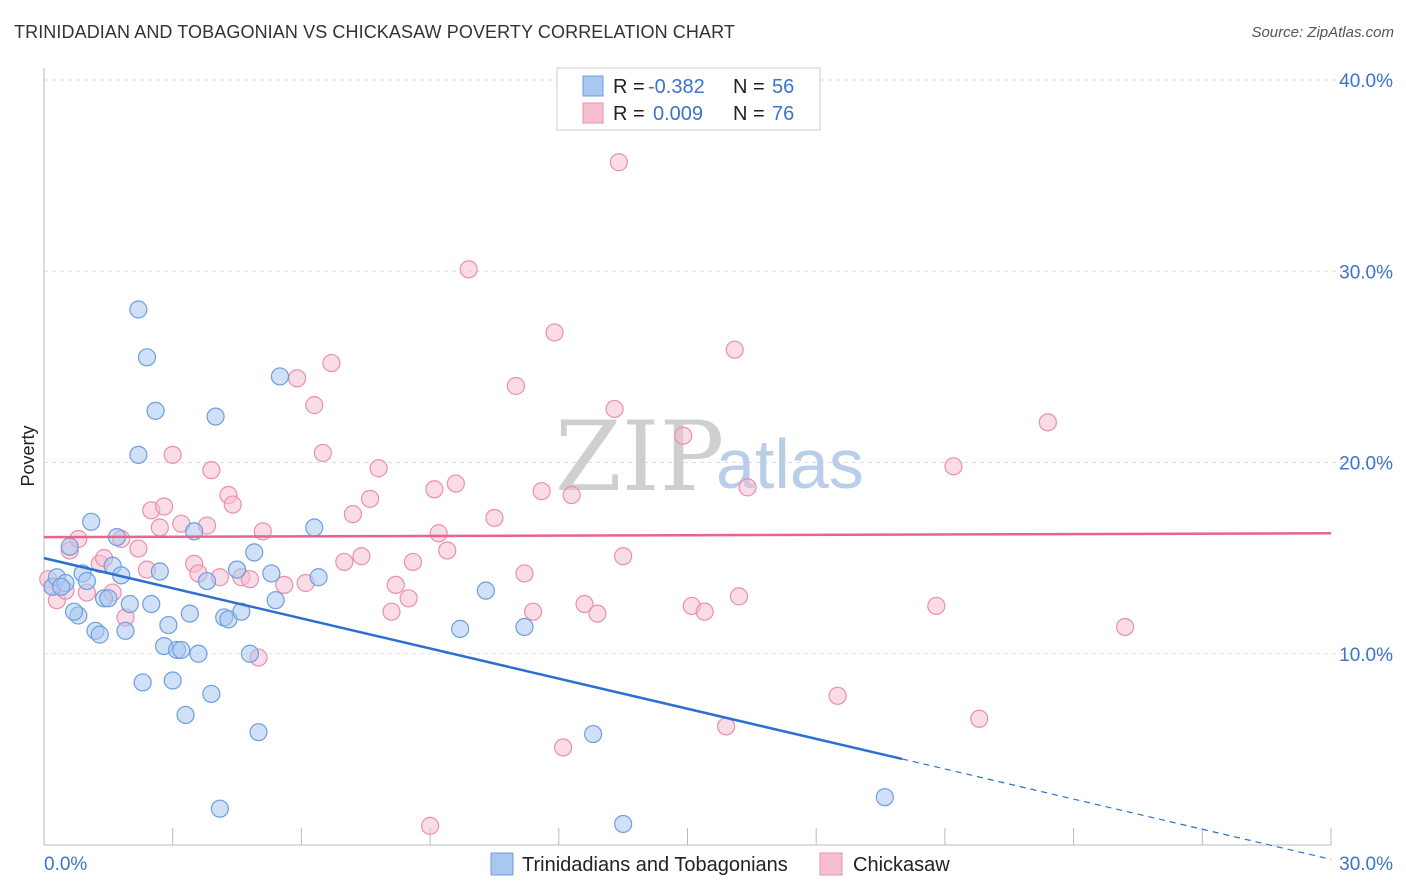 The image size is (1406, 892). Describe the element at coordinates (28, 455) in the screenshot. I see `y-axis-label: Poverty` at that location.